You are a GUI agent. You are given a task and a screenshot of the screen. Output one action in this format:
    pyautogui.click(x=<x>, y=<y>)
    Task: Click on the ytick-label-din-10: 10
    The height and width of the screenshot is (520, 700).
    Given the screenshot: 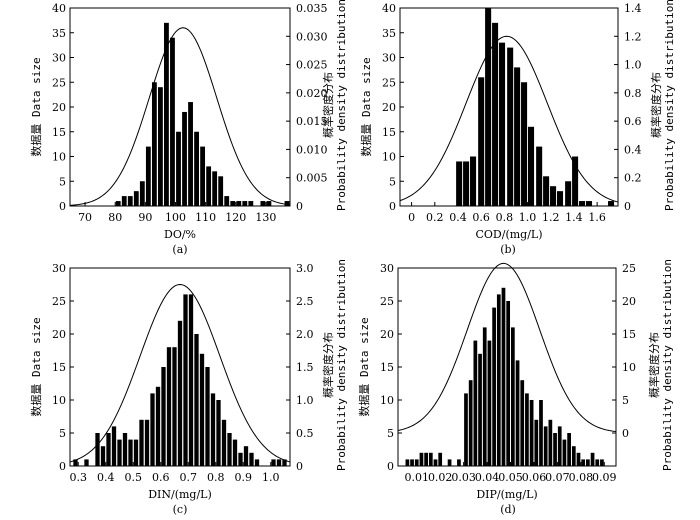 What is the action you would take?
    pyautogui.click(x=59, y=400)
    